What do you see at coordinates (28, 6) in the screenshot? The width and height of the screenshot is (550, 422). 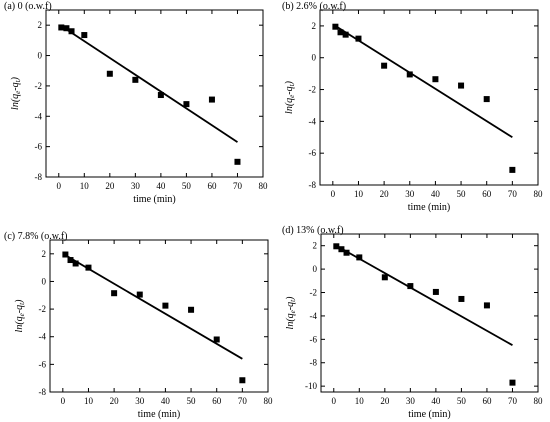 I see `panel-title: (a) 0 (o.w.f)` at bounding box center [28, 6].